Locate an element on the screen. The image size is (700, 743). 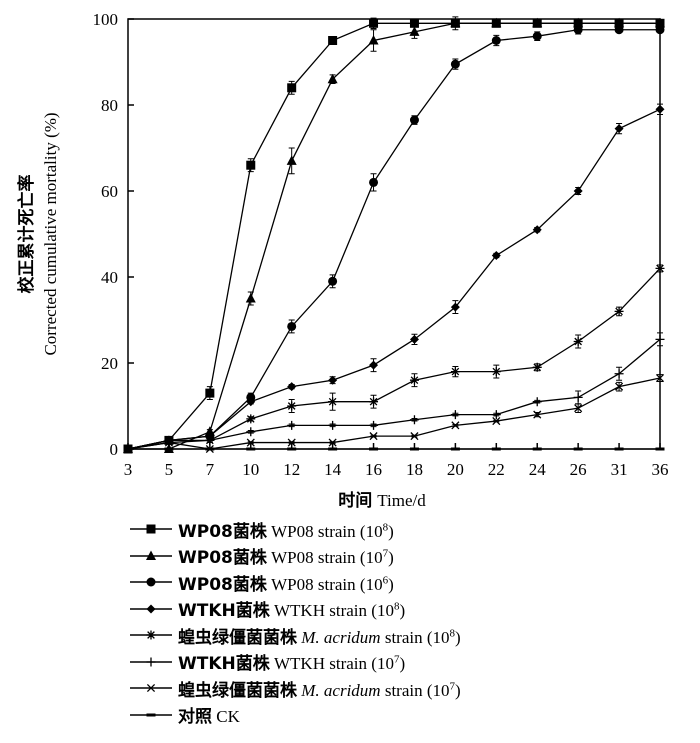
legend-item: 蝗虫绿僵菌菌株 M. acridum strain (108) is located at coordinates (408, 635).